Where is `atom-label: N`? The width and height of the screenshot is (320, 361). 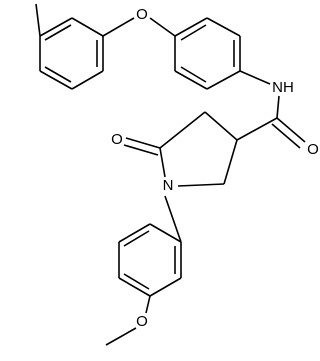 atom-label: N is located at coordinates (168, 185).